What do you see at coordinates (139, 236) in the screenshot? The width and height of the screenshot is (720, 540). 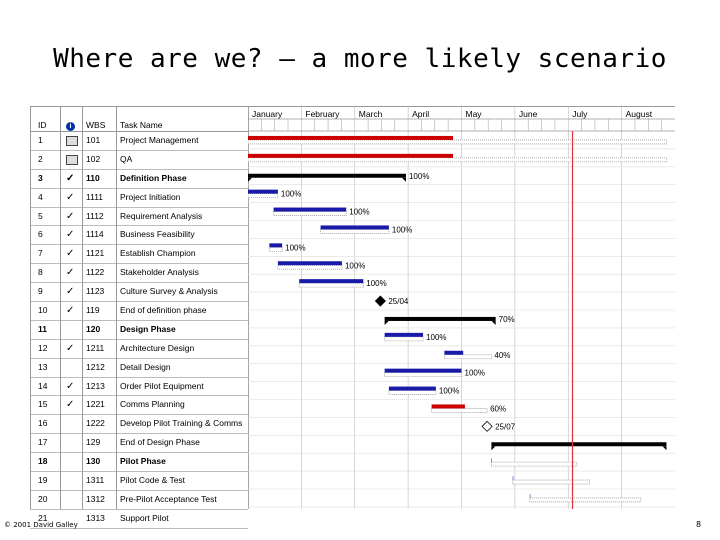 I see `table-row: 6 ✓ 1114 Business Feasibility` at bounding box center [139, 236].